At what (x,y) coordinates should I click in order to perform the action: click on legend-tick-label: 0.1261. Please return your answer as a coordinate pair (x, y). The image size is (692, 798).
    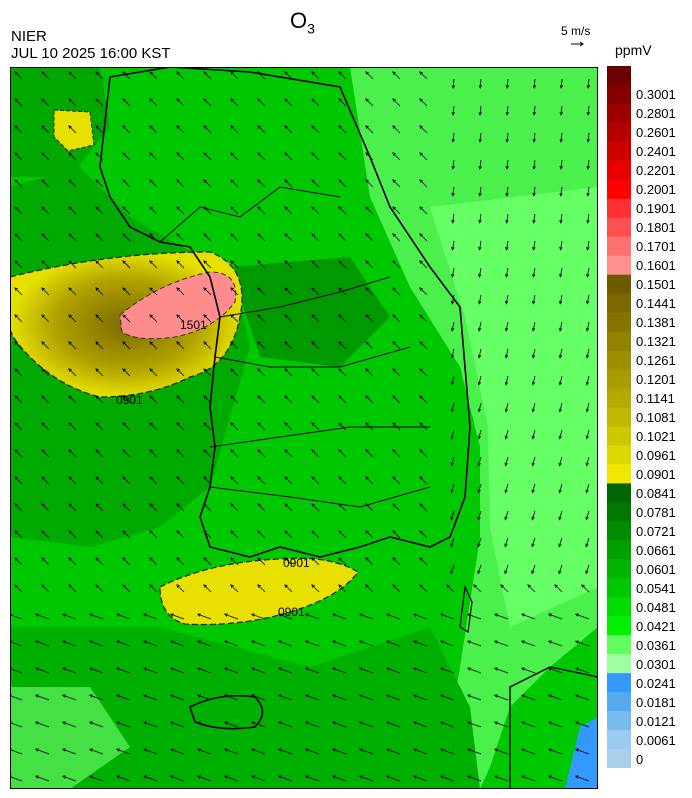
    Looking at the image, I should click on (656, 361).